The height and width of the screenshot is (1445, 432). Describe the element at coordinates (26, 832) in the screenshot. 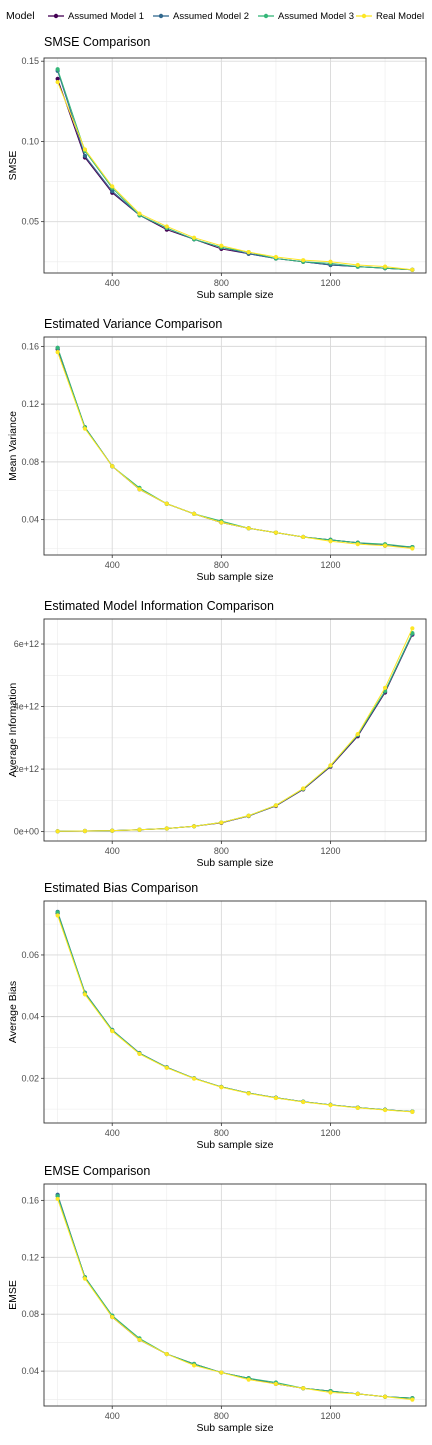

I see `y-tick-label: 0e+00` at that location.